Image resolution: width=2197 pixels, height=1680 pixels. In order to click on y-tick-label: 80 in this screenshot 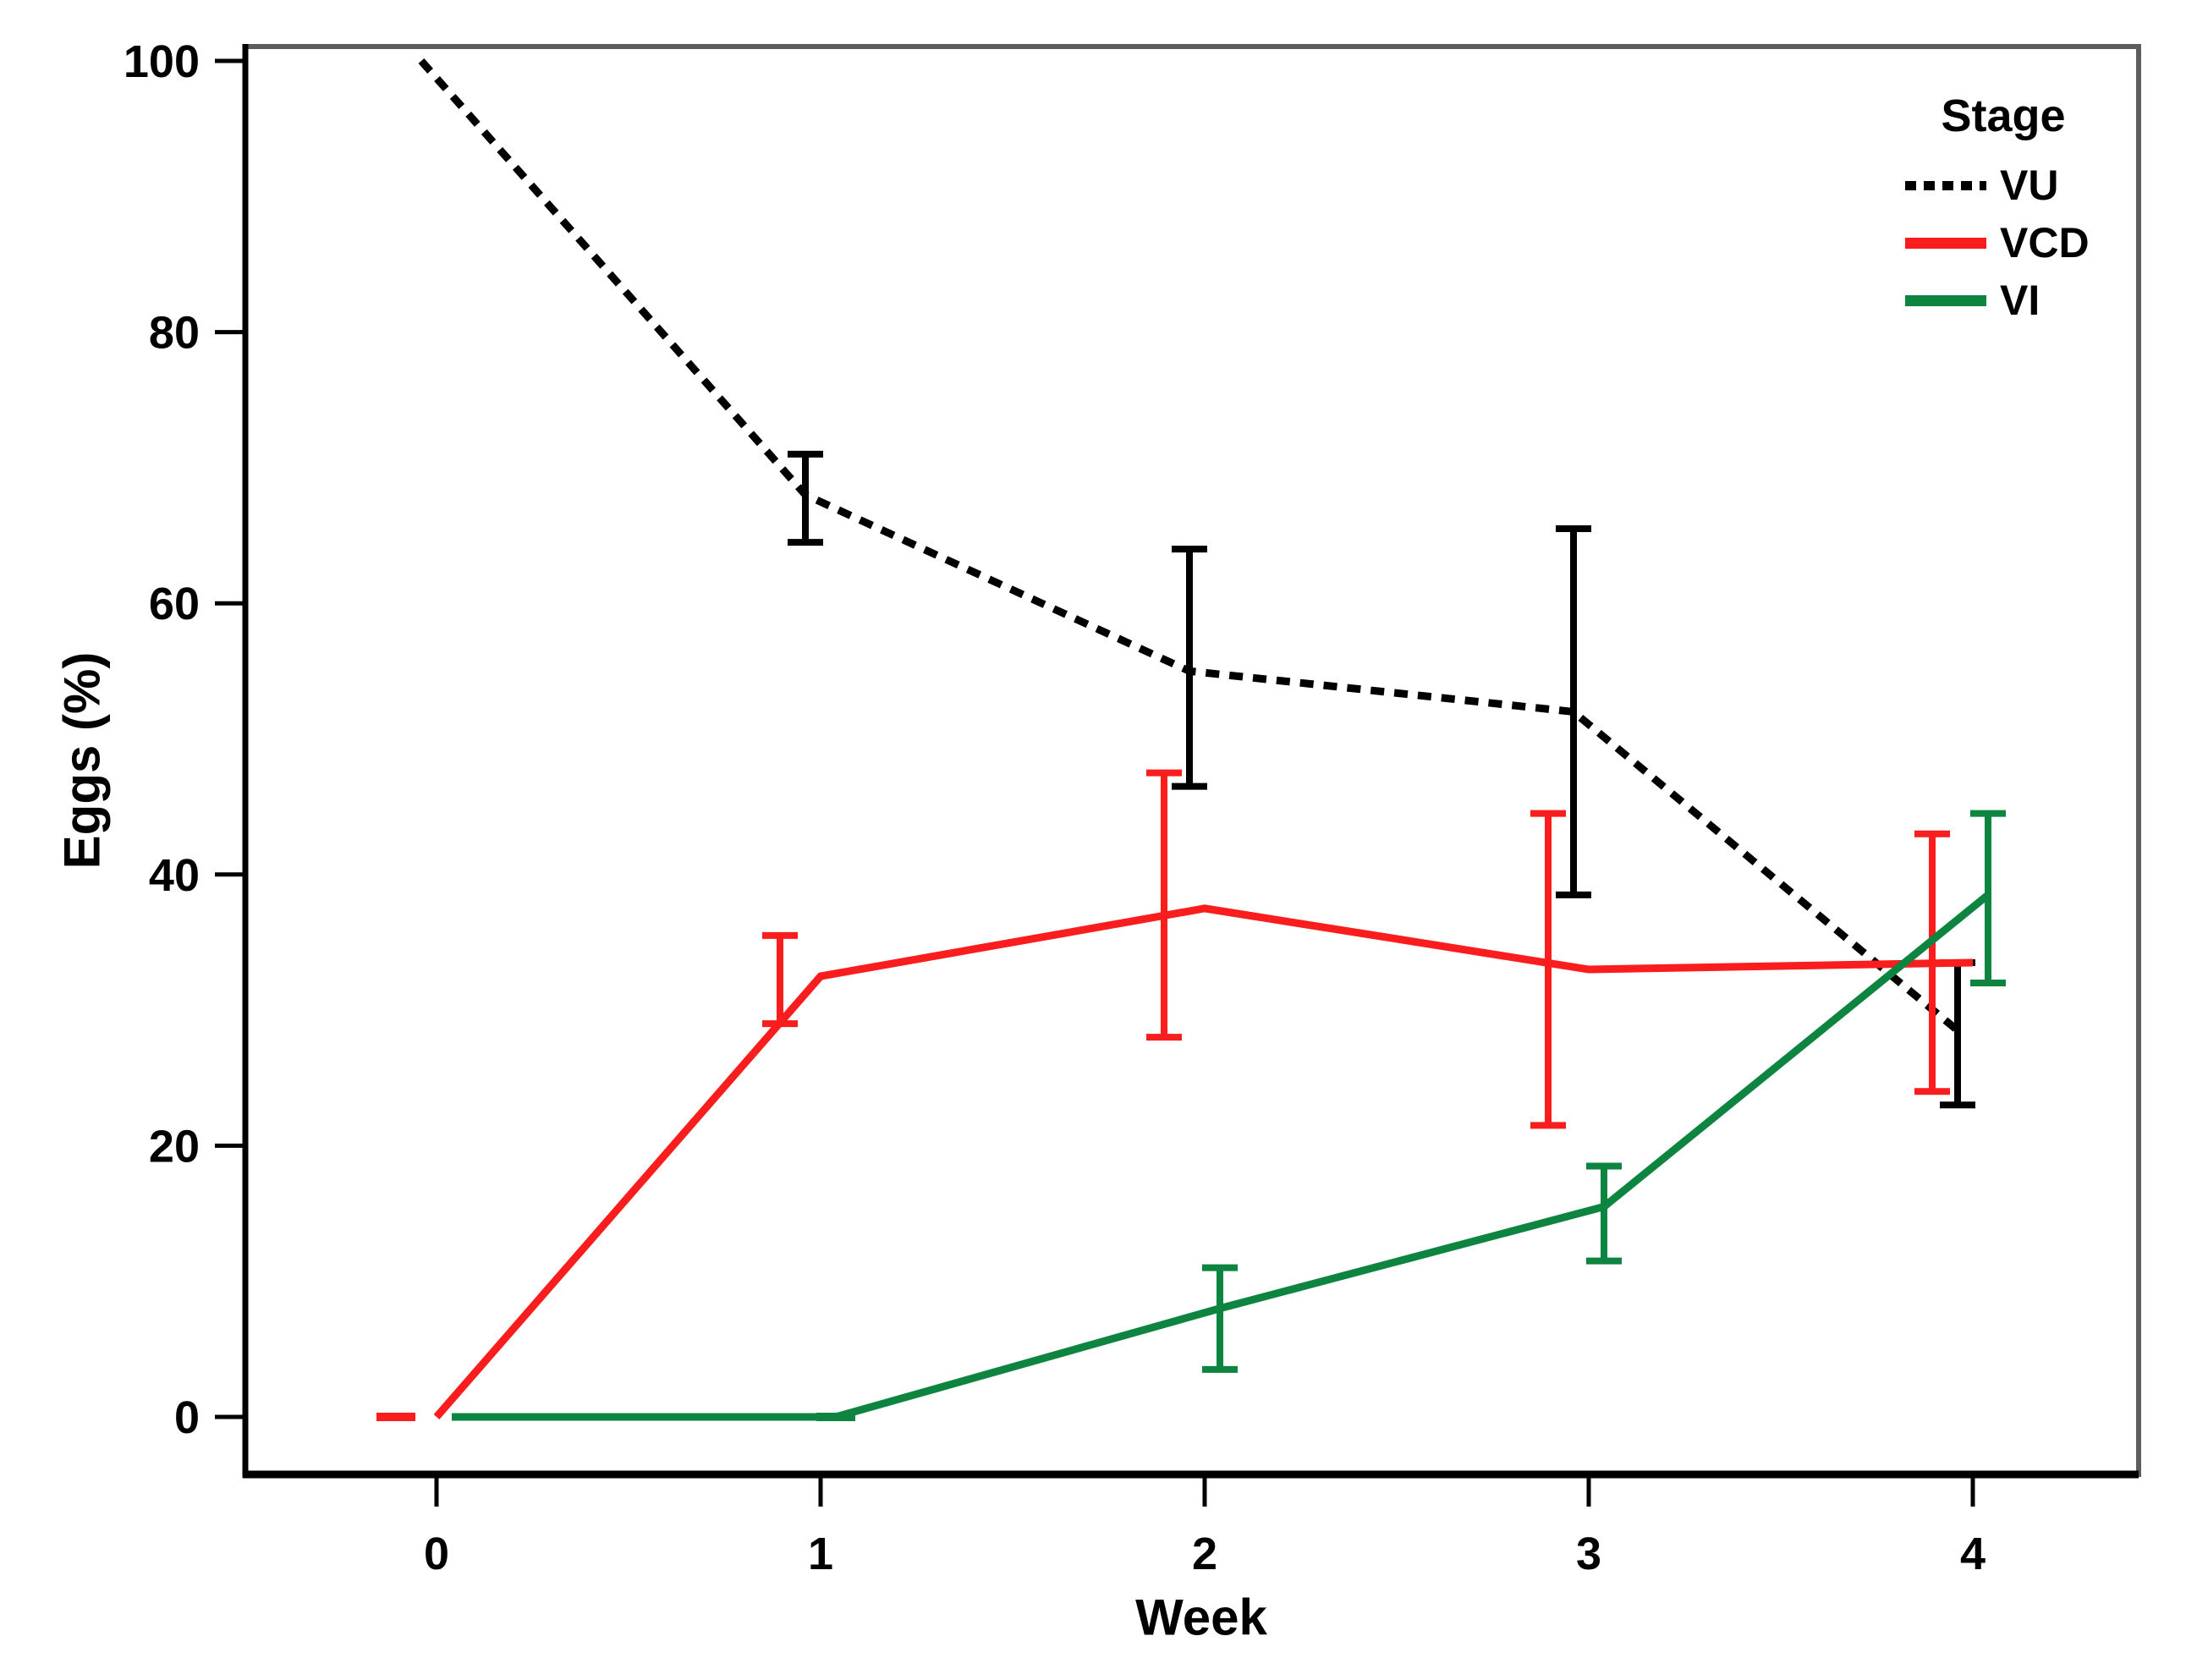, I will do `click(174, 333)`.